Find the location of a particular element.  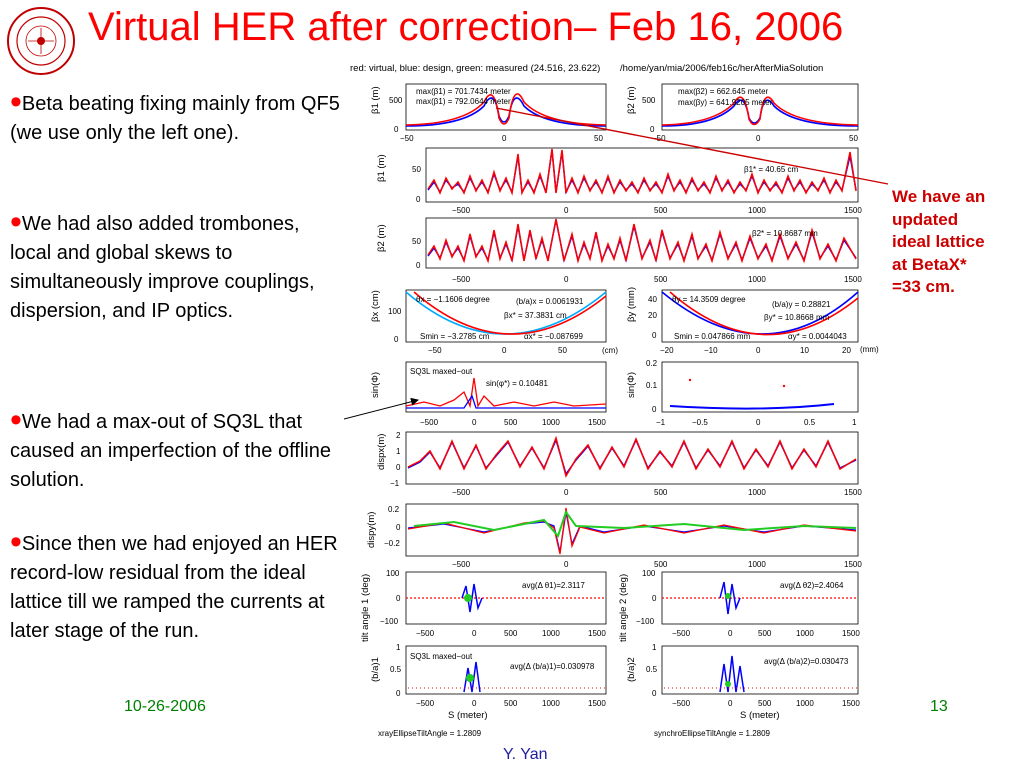

ylabel-tilt1: tilt angle 1 (deg) is located at coordinates (365, 608).